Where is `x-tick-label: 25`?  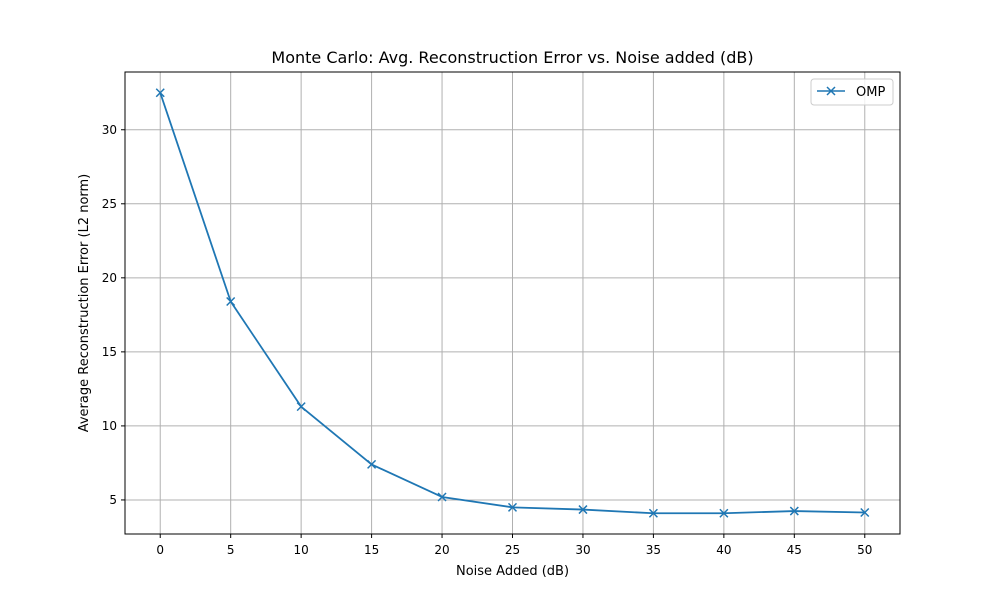 x-tick-label: 25 is located at coordinates (512, 550).